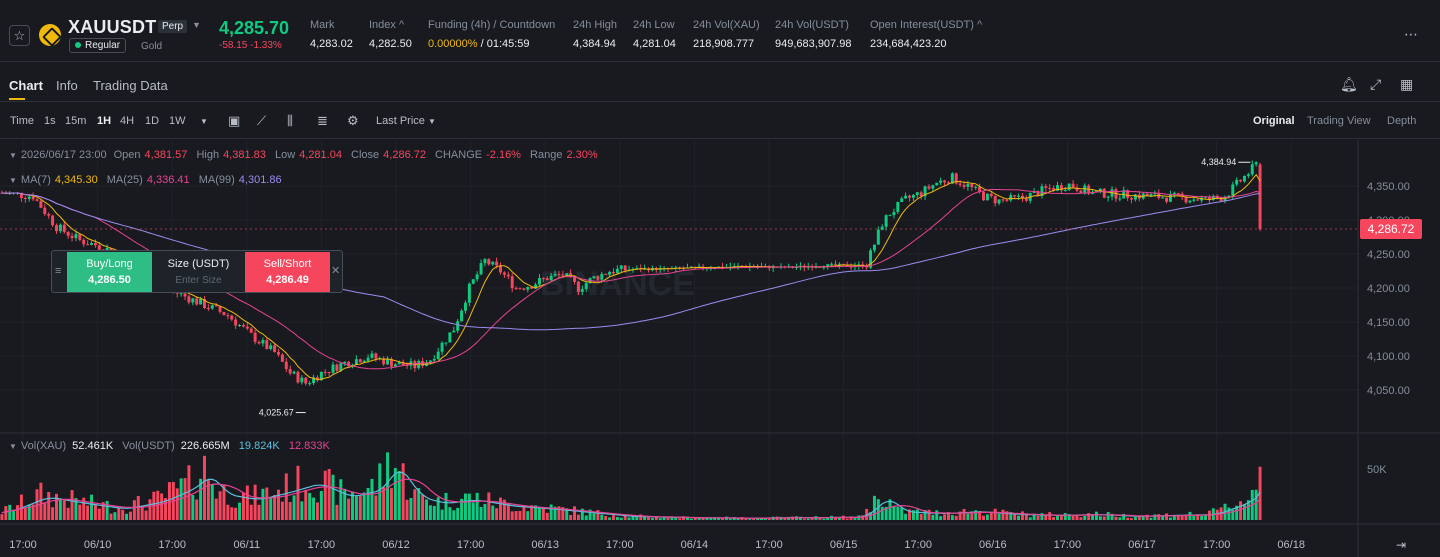 The image size is (1440, 557). I want to click on view-original: Original, so click(1274, 121).